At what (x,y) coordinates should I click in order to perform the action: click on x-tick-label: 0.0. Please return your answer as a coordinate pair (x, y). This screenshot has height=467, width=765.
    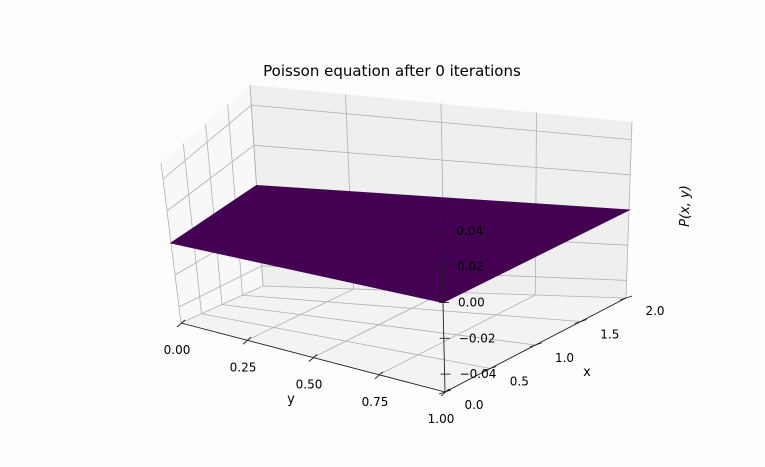
    Looking at the image, I should click on (473, 405).